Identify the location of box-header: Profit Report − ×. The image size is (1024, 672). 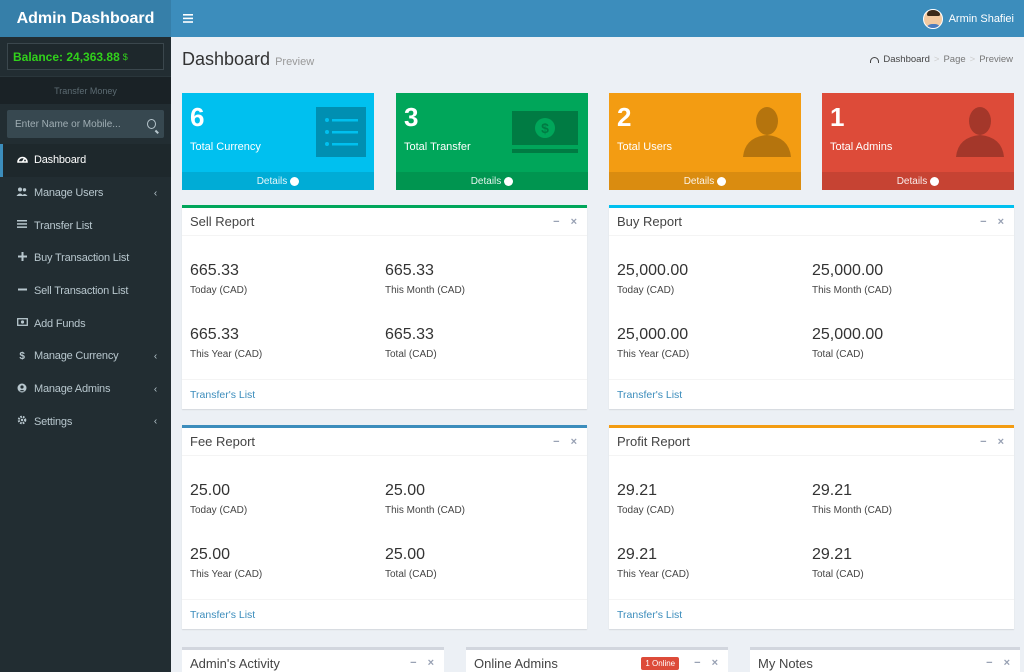
(811, 442).